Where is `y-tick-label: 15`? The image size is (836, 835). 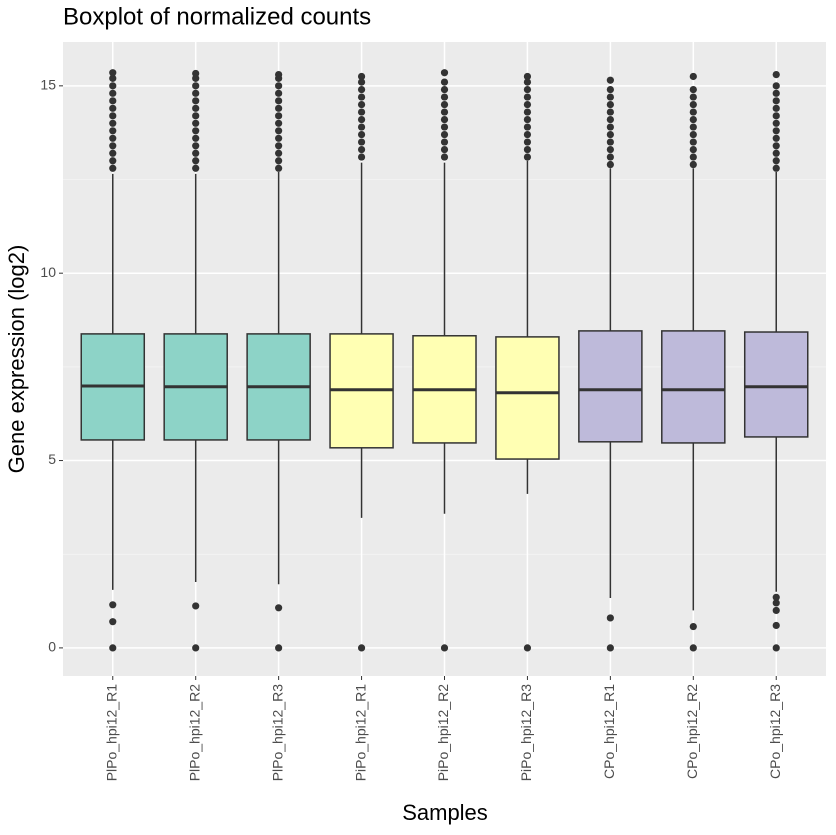 y-tick-label: 15 is located at coordinates (48, 85).